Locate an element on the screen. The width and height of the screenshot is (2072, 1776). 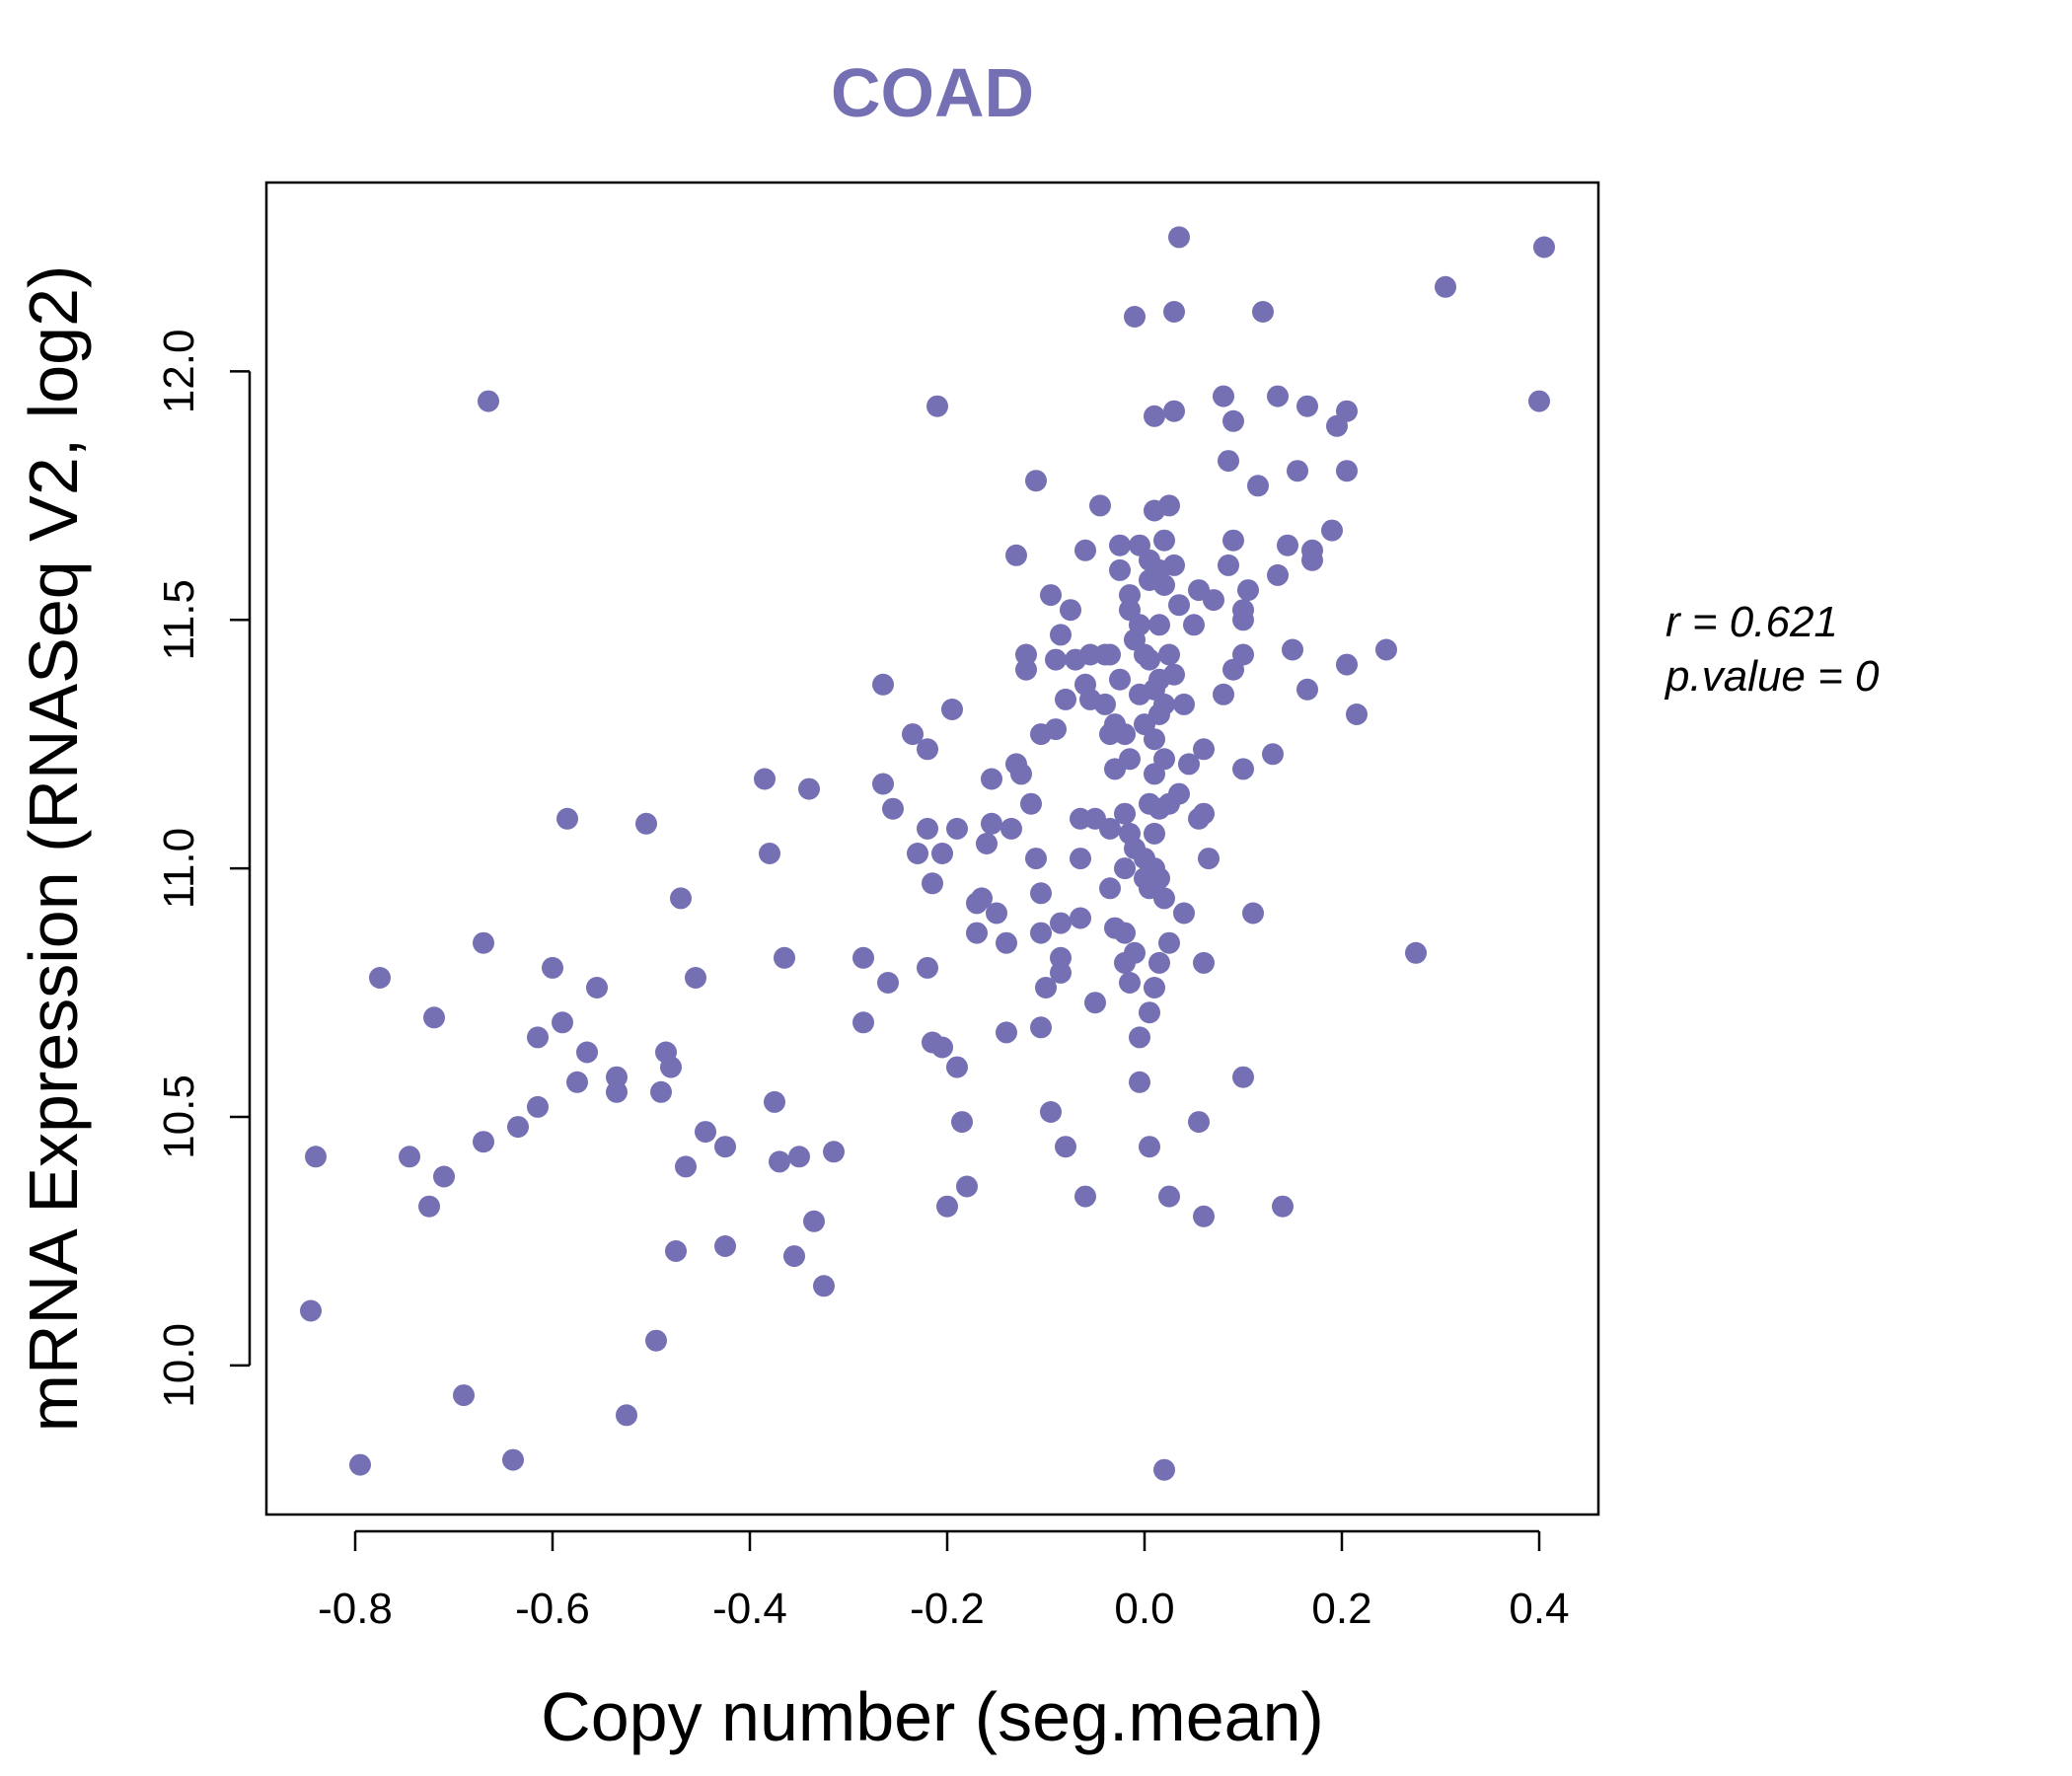
x-tick-label: -0.4 is located at coordinates (750, 1609).